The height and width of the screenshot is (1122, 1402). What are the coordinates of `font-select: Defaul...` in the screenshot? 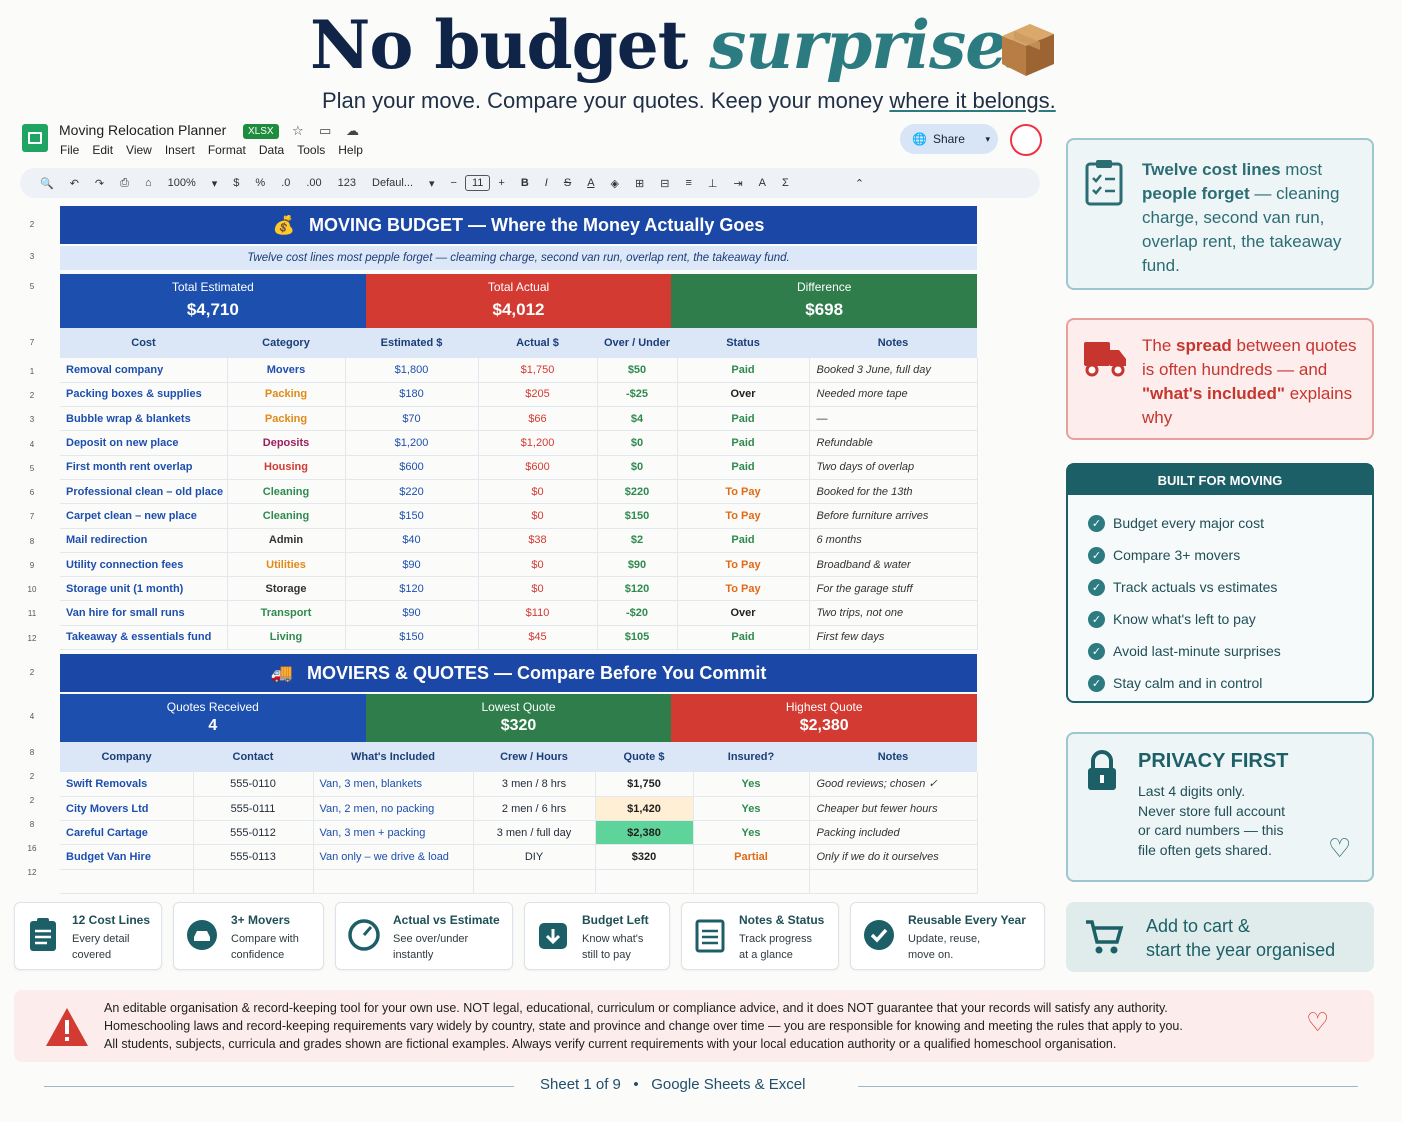 It's located at (392, 183).